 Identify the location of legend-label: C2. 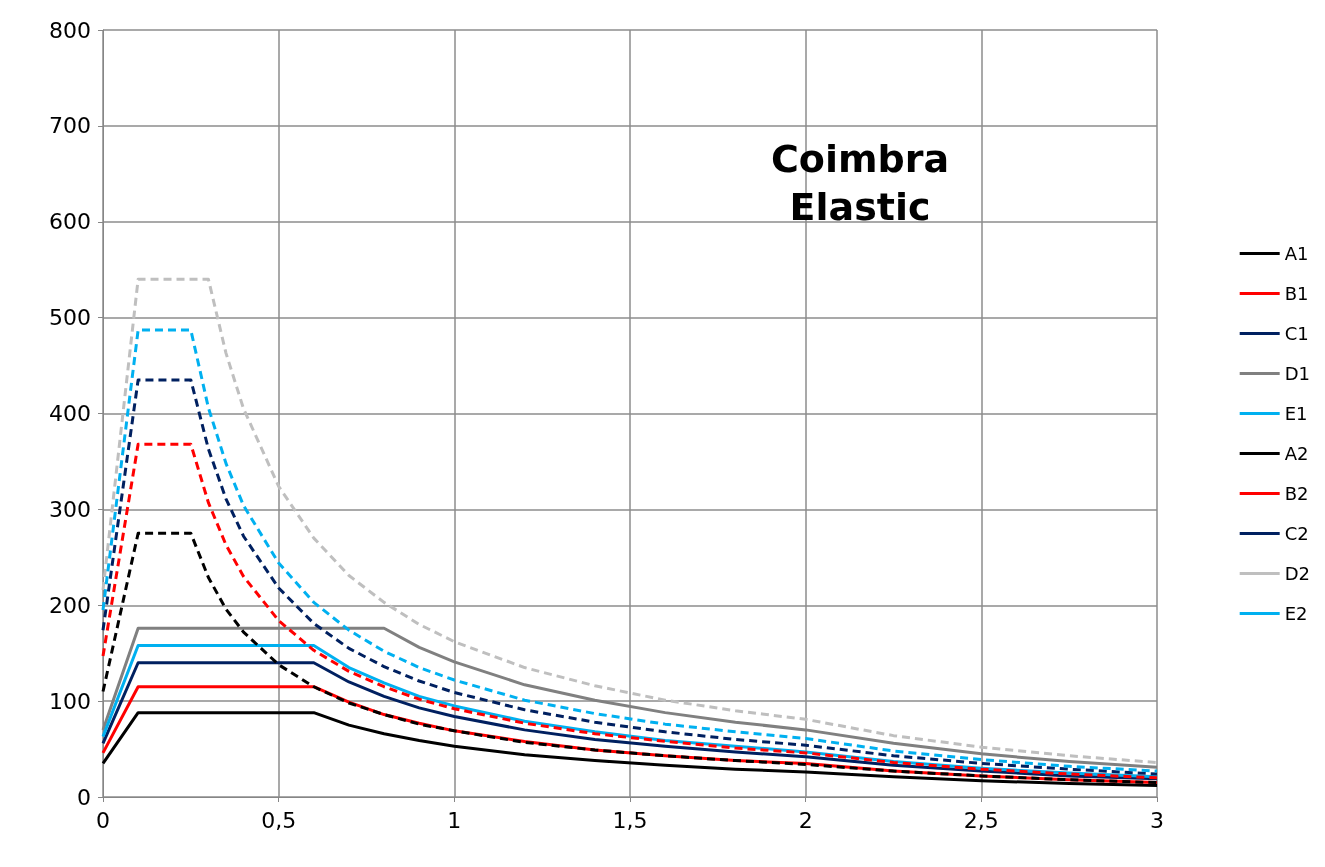
(1296, 533).